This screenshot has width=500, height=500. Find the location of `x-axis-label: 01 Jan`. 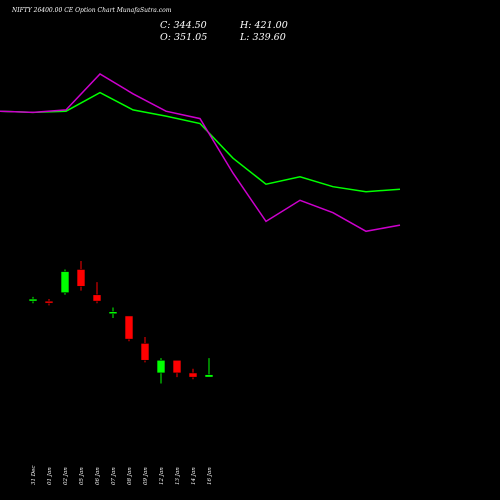

x-axis-label: 01 Jan is located at coordinates (50, 476).